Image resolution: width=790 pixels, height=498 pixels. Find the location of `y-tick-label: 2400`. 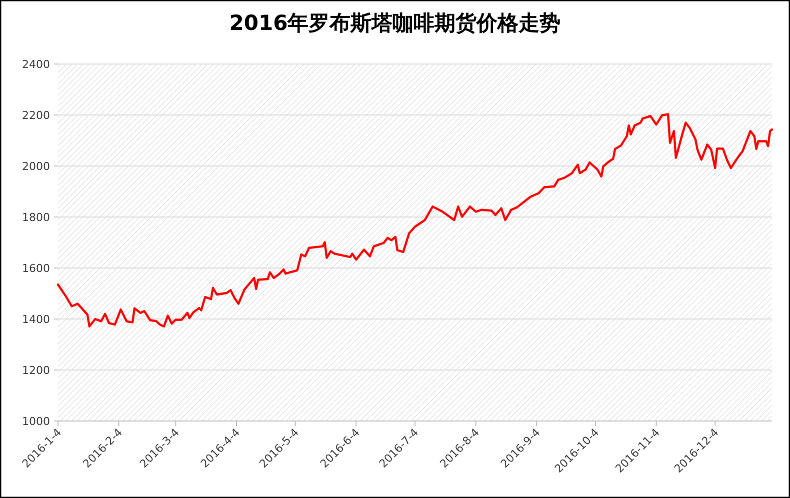

y-tick-label: 2400 is located at coordinates (36, 64).